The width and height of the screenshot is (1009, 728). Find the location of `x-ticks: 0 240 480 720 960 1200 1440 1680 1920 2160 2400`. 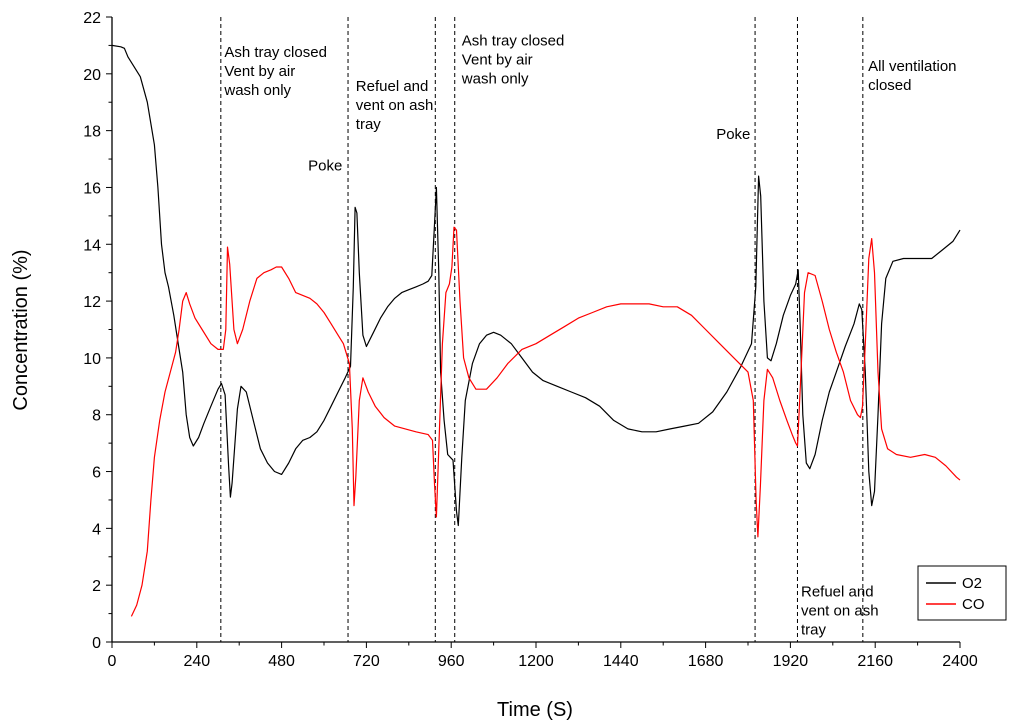

x-ticks: 0 240 480 720 960 1200 1440 1680 1920 2160 2400 is located at coordinates (543, 656).